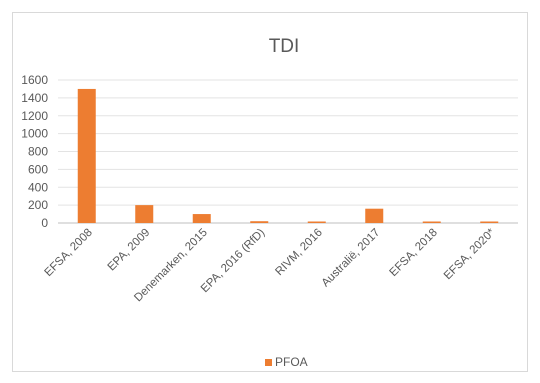 Image resolution: width=540 pixels, height=383 pixels. What do you see at coordinates (351, 258) in the screenshot?
I see `x-tick-label: Australië, 2017` at bounding box center [351, 258].